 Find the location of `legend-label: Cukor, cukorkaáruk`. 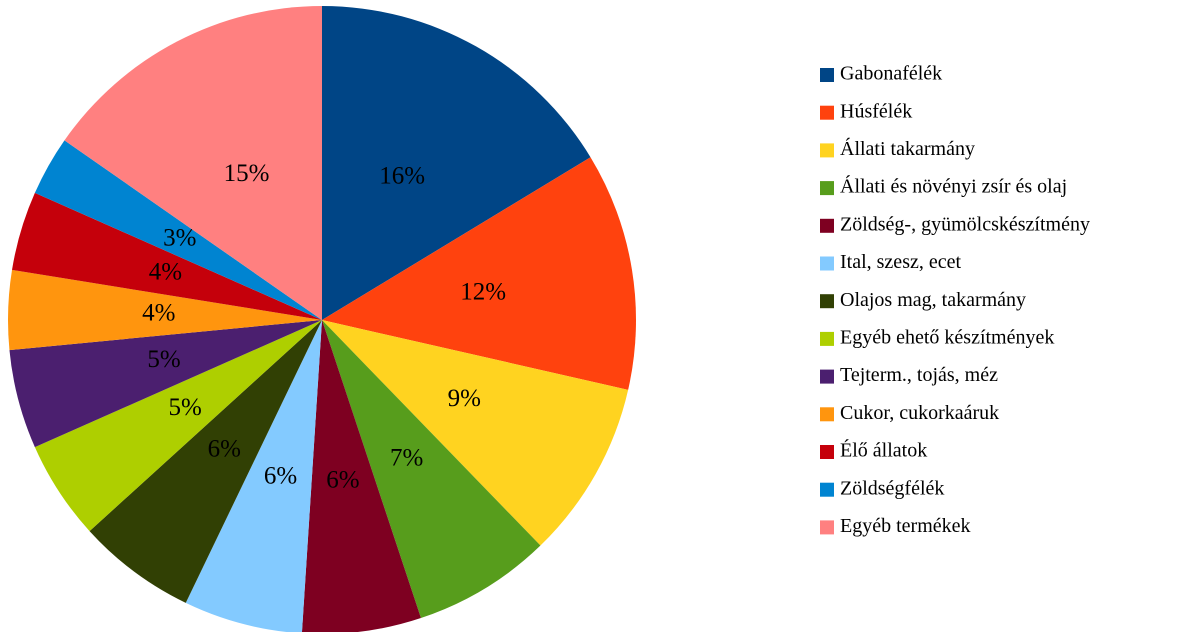

legend-label: Cukor, cukorkaáruk is located at coordinates (919, 413).